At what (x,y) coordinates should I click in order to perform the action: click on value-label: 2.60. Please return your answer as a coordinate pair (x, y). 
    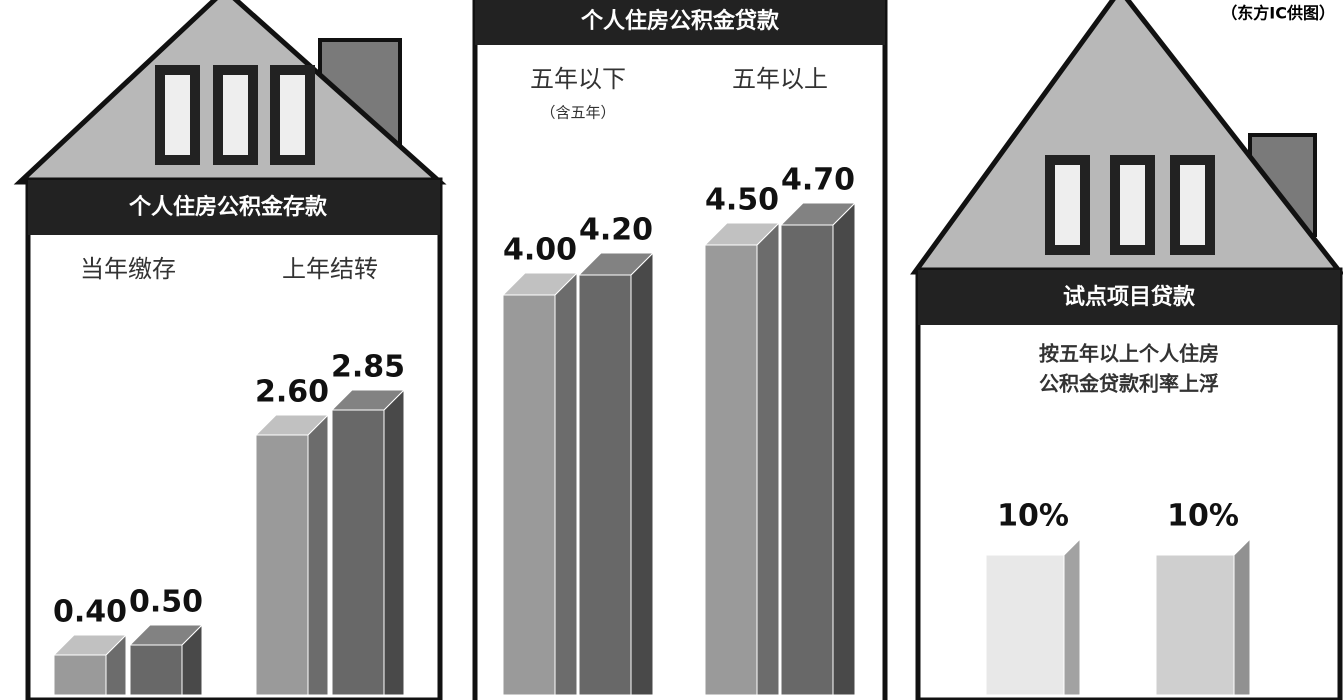
    Looking at the image, I should click on (292, 392).